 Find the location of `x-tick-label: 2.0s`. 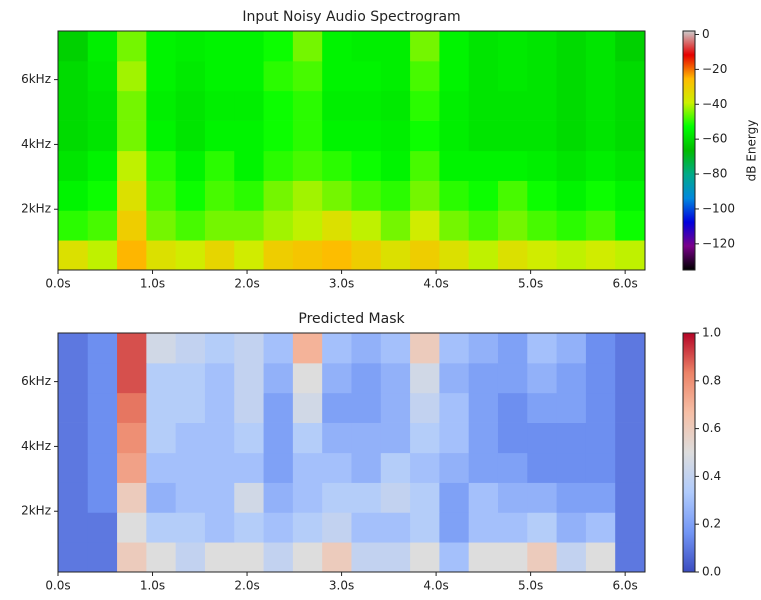

x-tick-label: 2.0s is located at coordinates (246, 284).